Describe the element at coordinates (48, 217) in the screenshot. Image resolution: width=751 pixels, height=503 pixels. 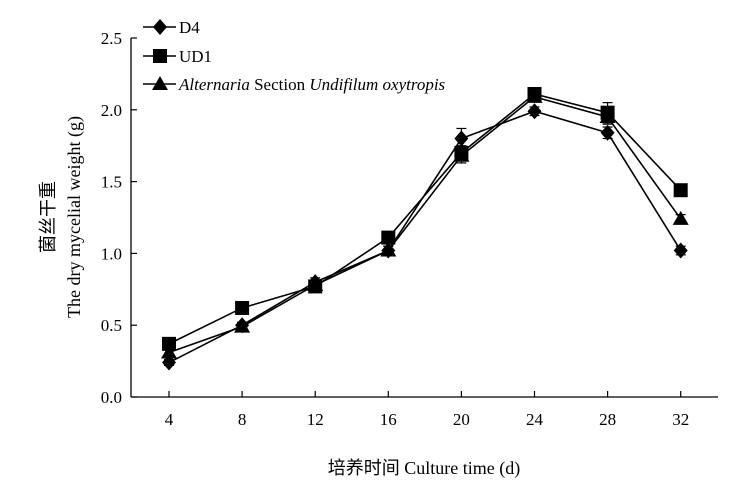
I see `y-axis-title-cn: 菌丝干重` at that location.